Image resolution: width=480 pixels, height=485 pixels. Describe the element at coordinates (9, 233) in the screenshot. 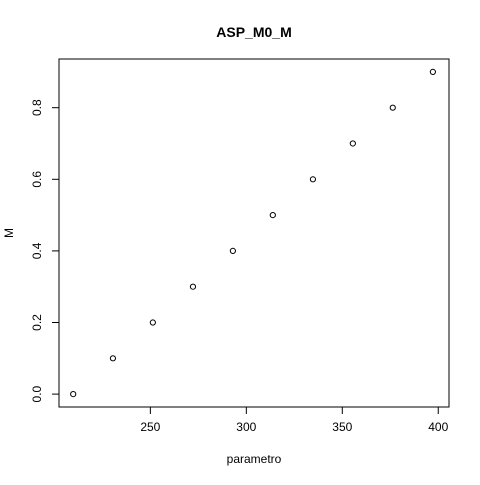

I see `y-axis-label: M` at that location.